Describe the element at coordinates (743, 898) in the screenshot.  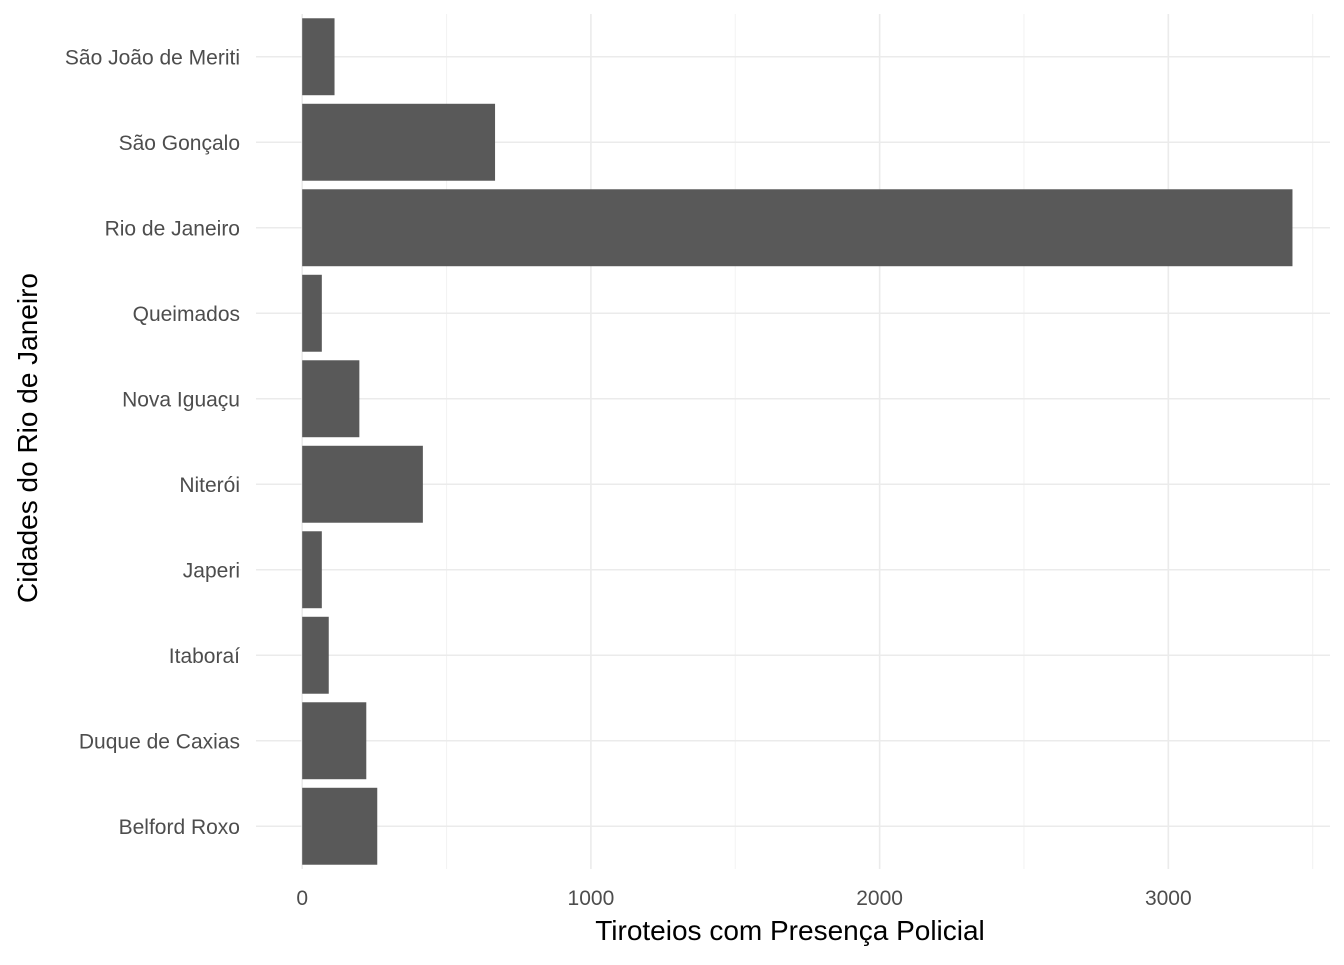
I see `x-axis-tick-labels: 0 1000 2000 3000` at that location.